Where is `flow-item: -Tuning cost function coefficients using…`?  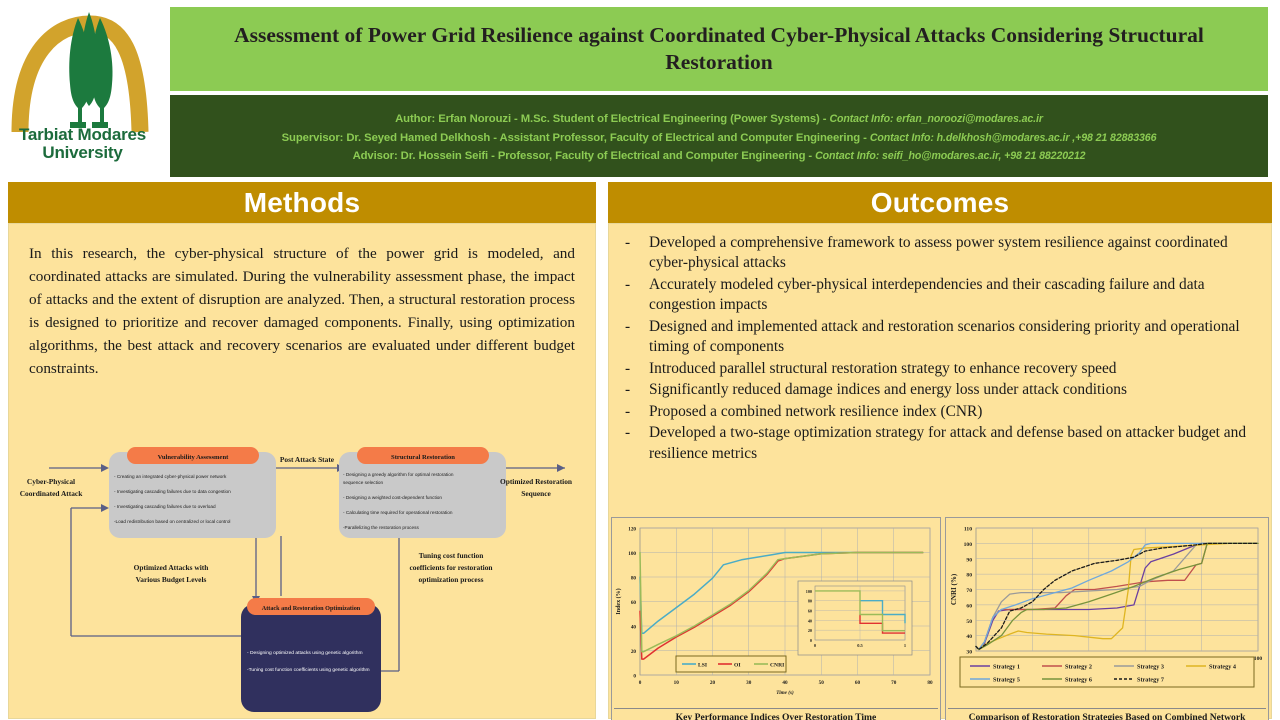 flow-item: -Tuning cost function coefficients using… is located at coordinates (308, 670).